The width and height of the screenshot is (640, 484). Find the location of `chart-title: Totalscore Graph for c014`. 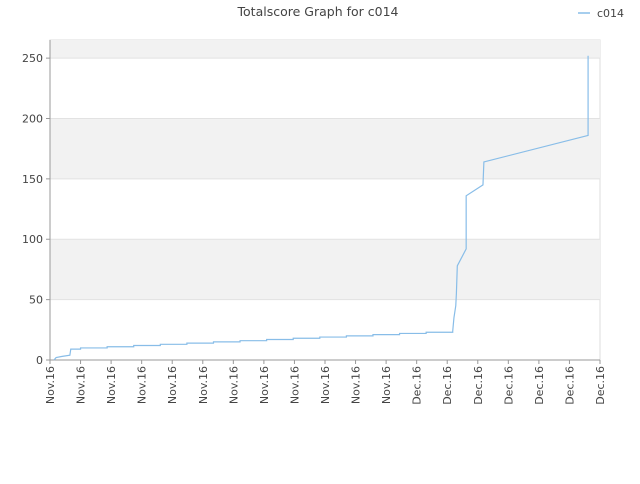

chart-title: Totalscore Graph for c014 is located at coordinates (318, 11).